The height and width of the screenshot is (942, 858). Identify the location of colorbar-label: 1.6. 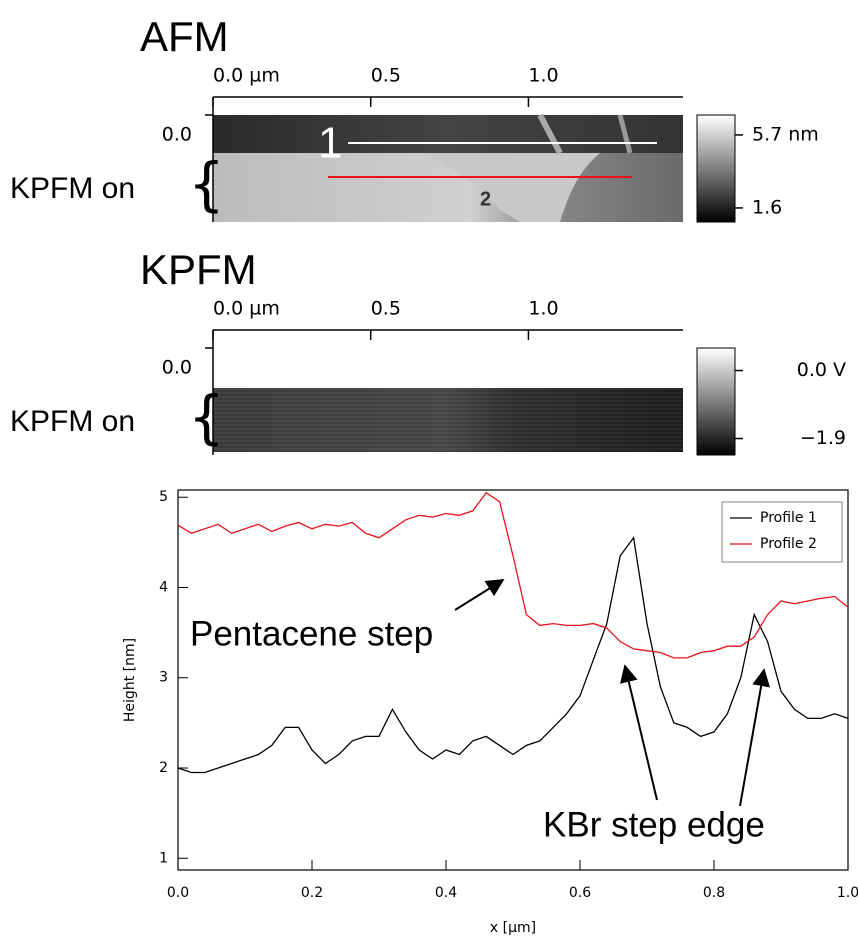
(767, 207).